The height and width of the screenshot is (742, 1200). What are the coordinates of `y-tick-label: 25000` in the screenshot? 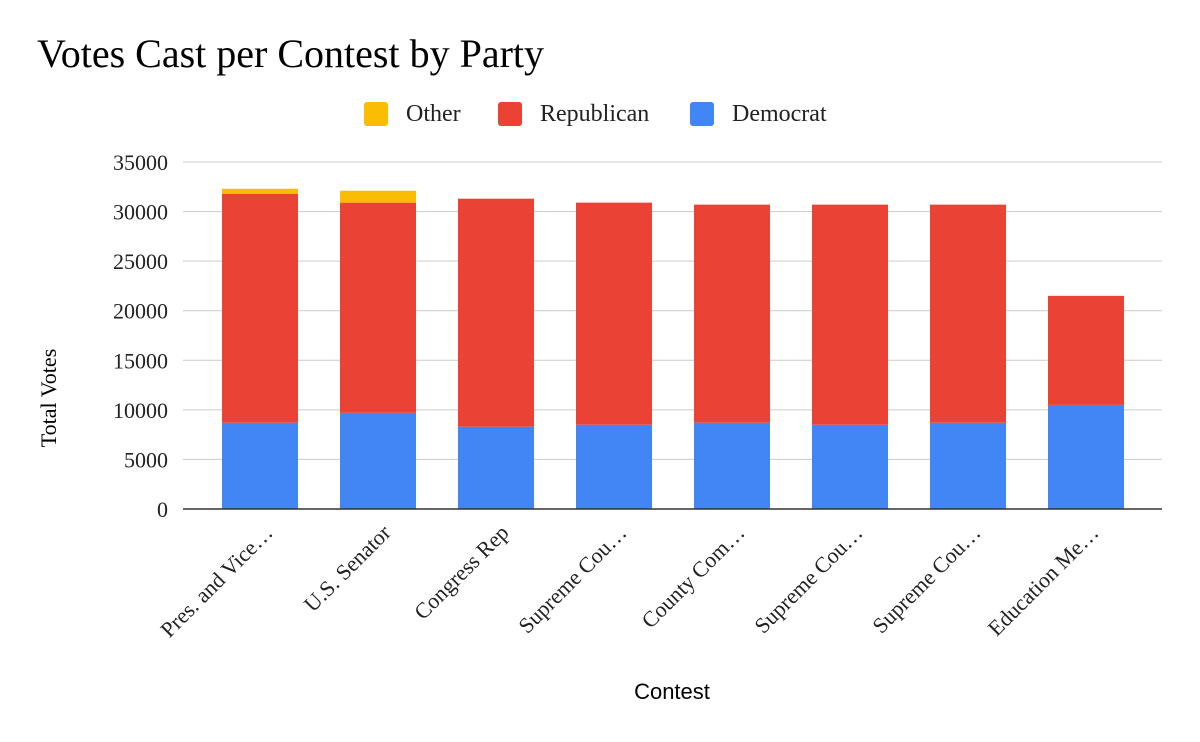 It's located at (140, 261).